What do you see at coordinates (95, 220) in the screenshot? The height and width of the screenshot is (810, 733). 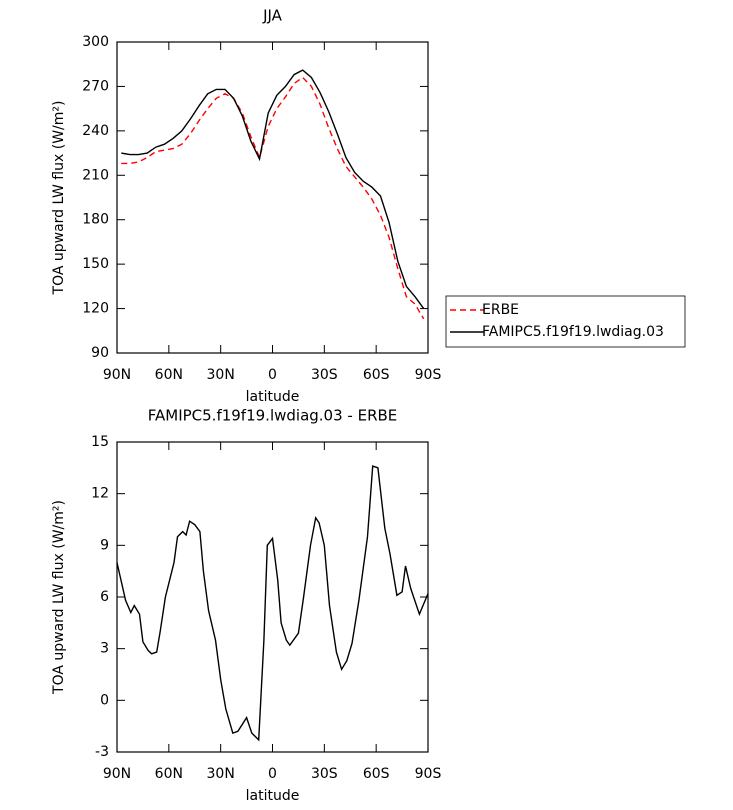 I see `y-tick-label: 180` at bounding box center [95, 220].